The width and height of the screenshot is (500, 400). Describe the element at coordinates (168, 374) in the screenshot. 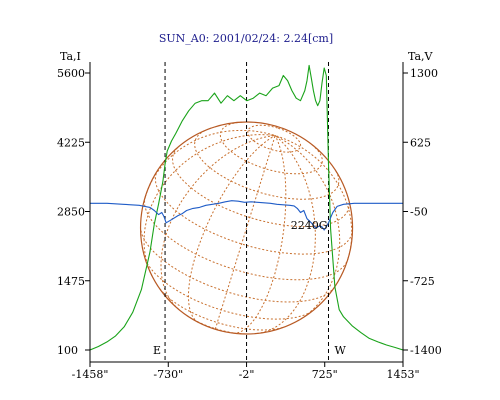

I see `x-tick-label: -730"` at that location.